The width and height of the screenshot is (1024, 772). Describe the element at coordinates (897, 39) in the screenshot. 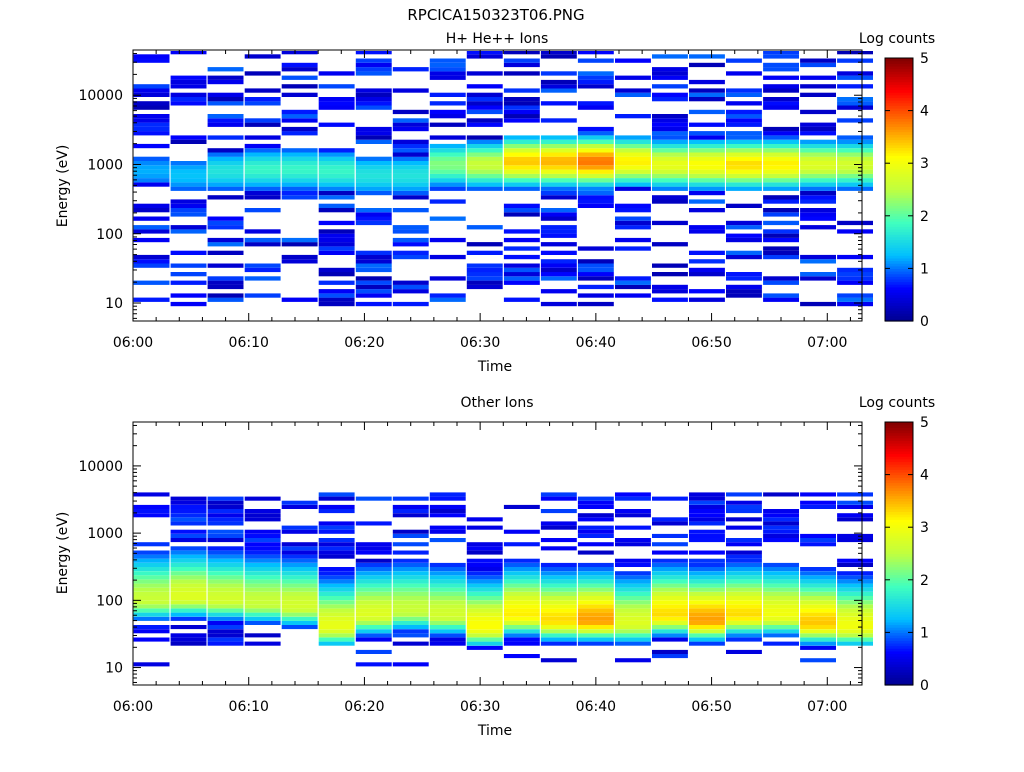

I see `colorbar-label: Log counts` at that location.